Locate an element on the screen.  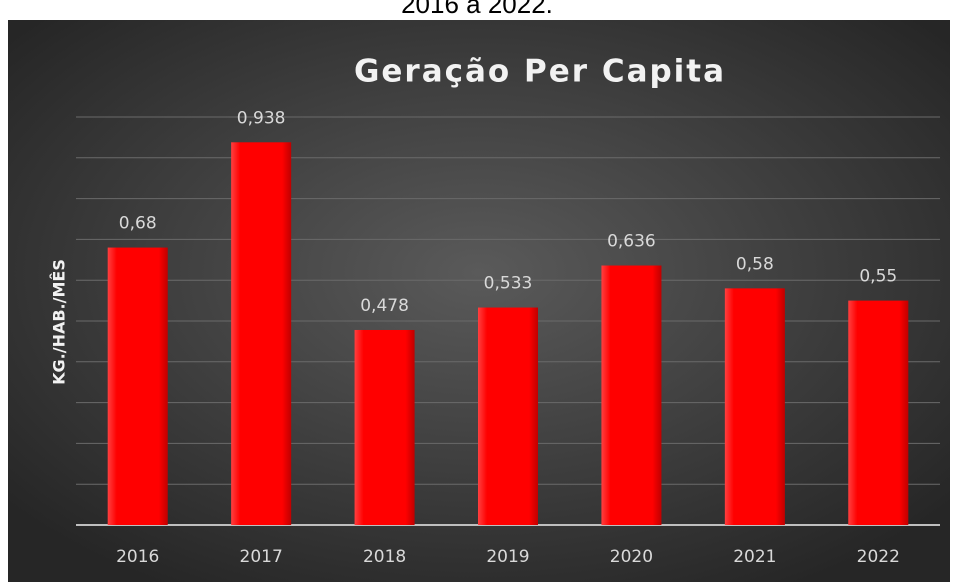
x-tick-label: 2020 is located at coordinates (631, 557).